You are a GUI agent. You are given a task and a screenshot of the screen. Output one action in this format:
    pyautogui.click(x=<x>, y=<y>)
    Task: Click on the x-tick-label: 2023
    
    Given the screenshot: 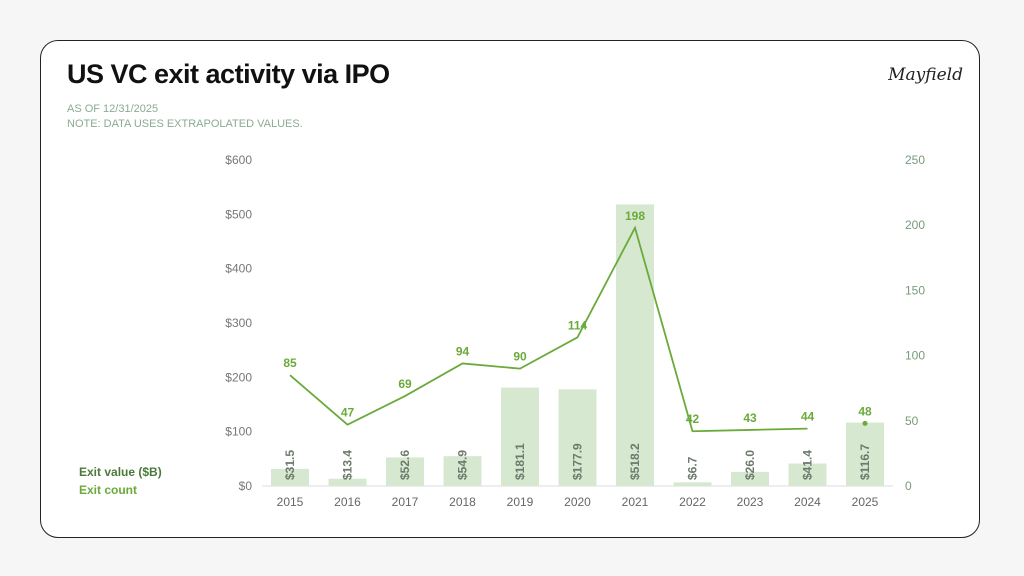 What is the action you would take?
    pyautogui.click(x=750, y=502)
    